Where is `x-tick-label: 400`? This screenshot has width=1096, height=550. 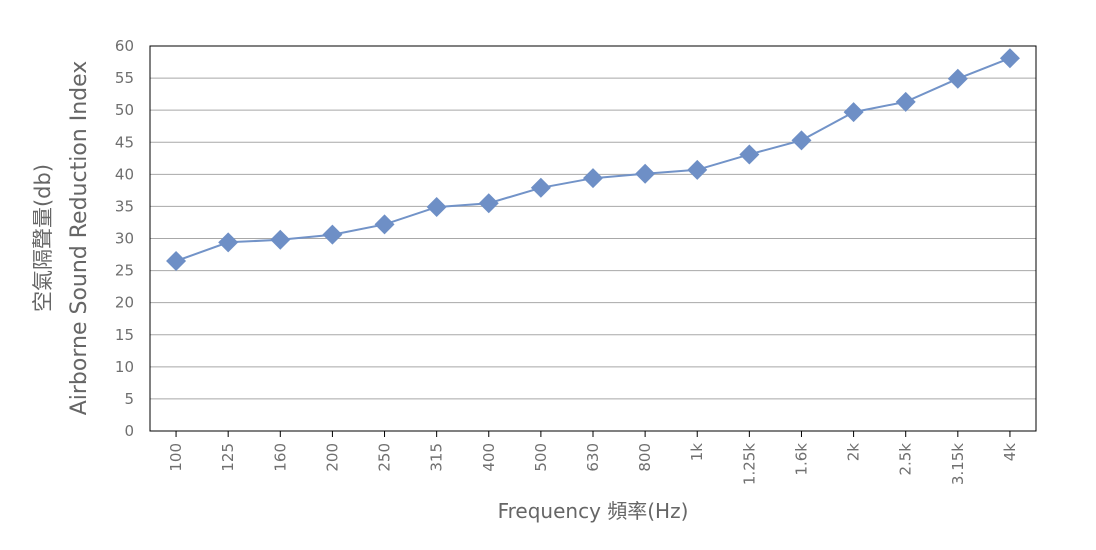
x-tick-label: 400 is located at coordinates (489, 457).